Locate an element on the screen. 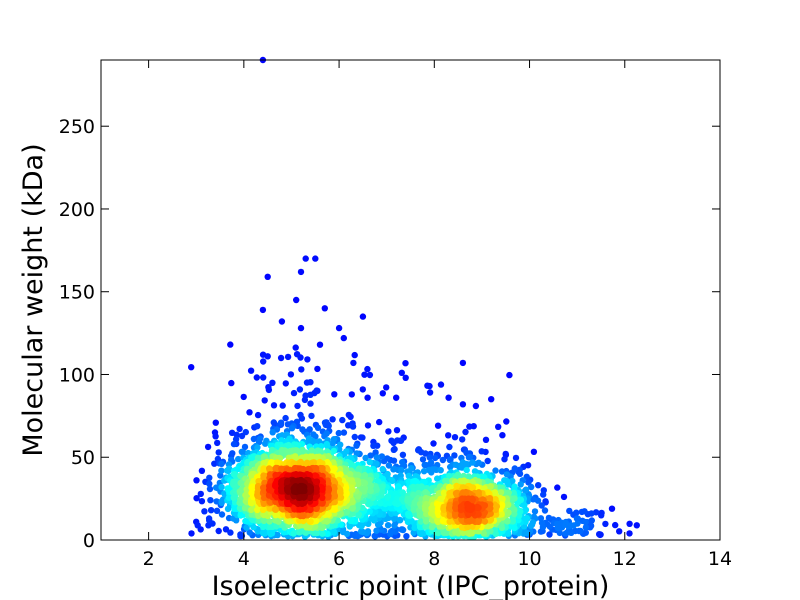 This screenshot has width=800, height=600. y-tick-label: 250 is located at coordinates (77, 127).